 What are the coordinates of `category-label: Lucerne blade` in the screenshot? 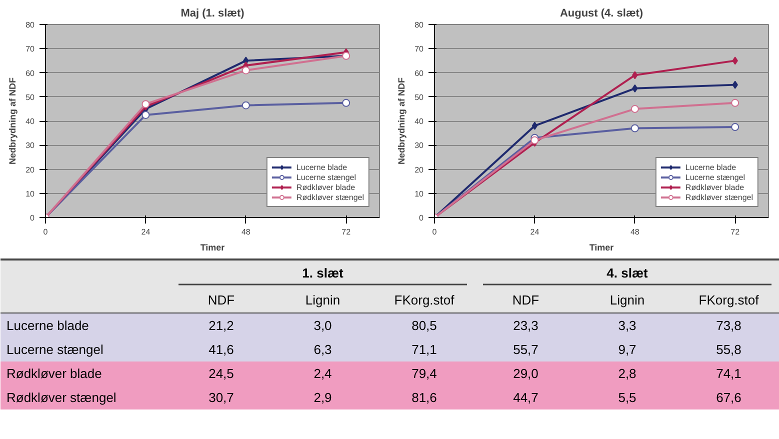 It's located at (47, 325).